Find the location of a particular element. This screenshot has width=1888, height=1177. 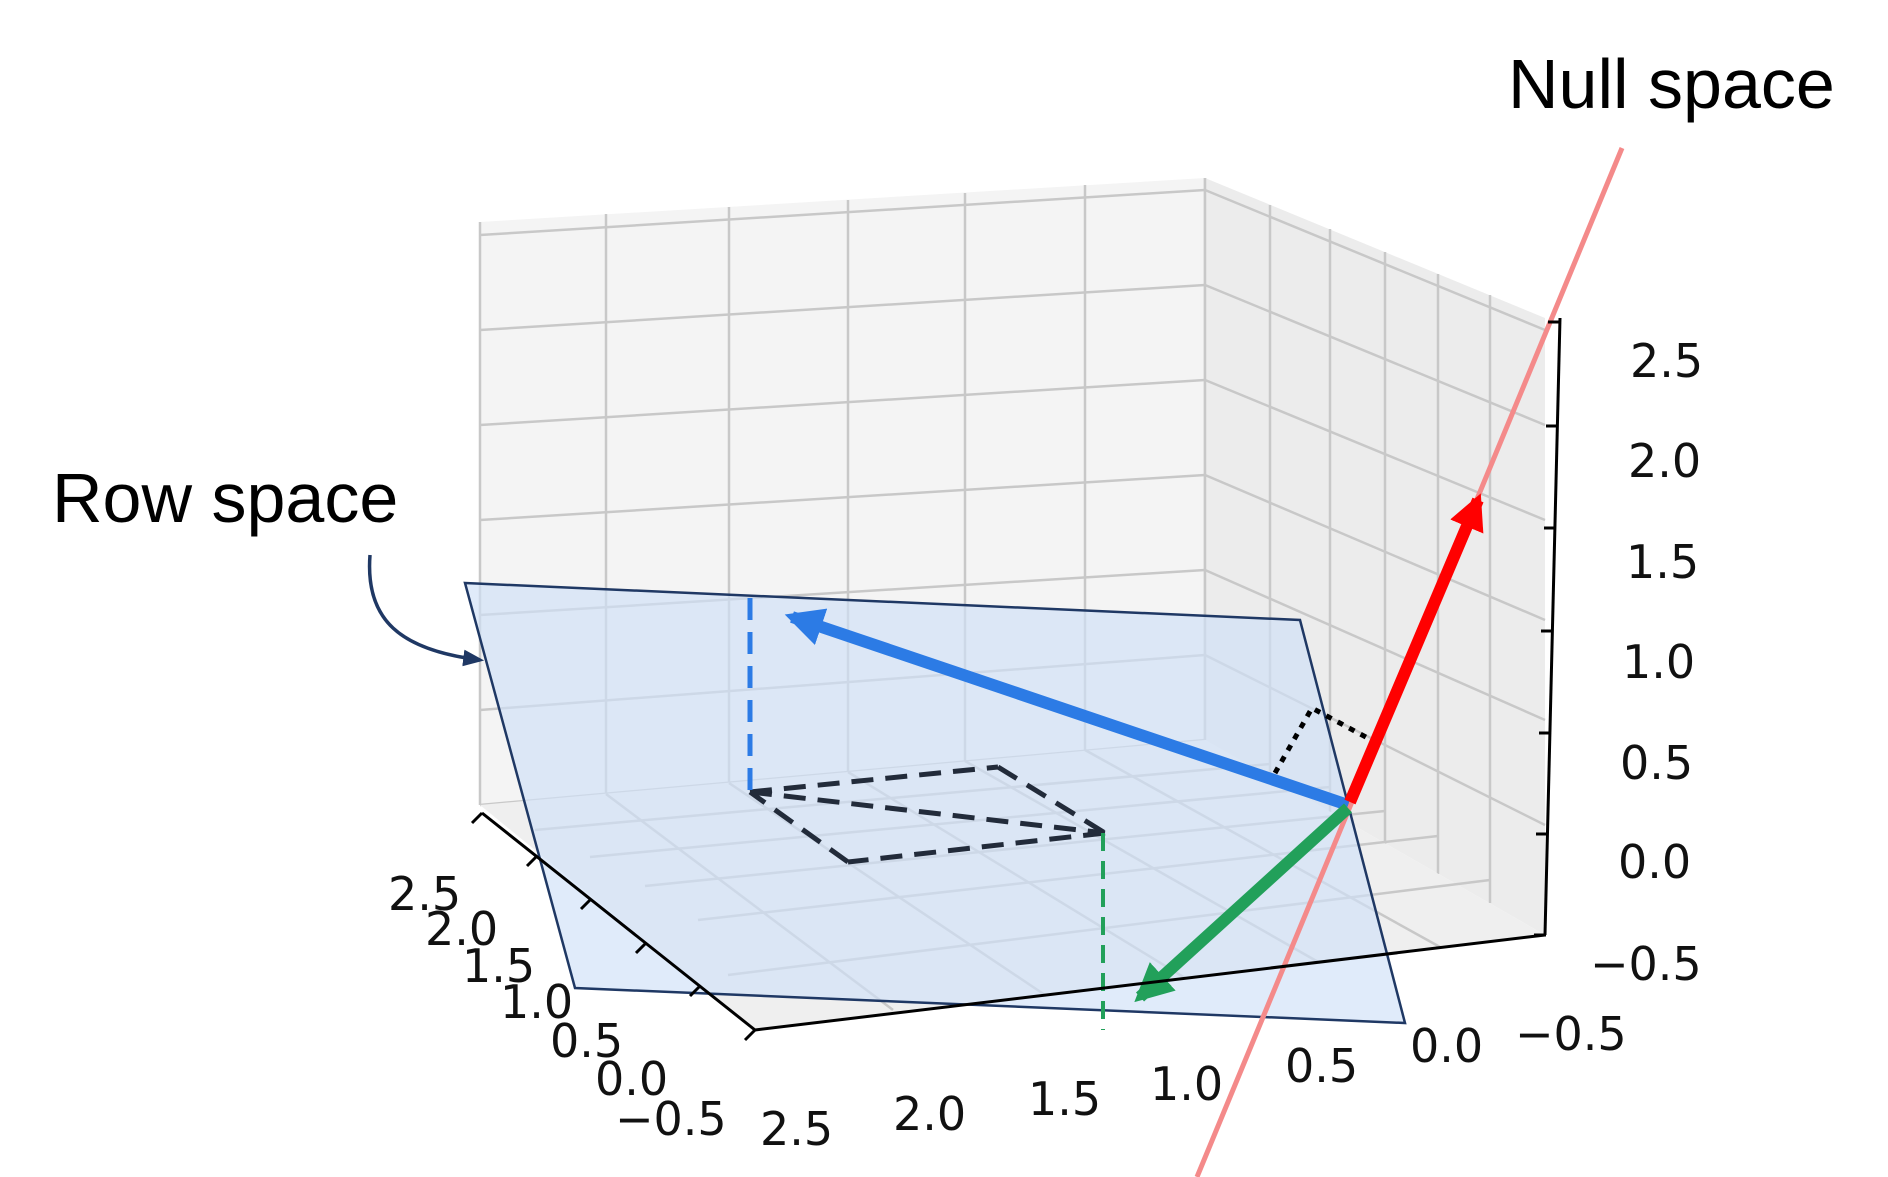

right-tick-label: −0.5 is located at coordinates (1571, 1034).